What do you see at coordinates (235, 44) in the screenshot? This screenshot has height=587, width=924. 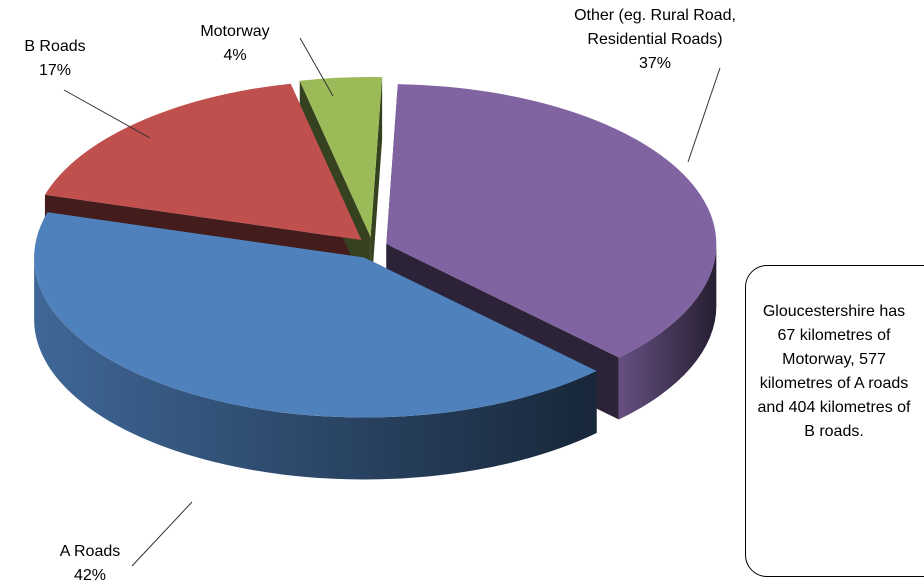 I see `data-label: Motorway 4%` at bounding box center [235, 44].